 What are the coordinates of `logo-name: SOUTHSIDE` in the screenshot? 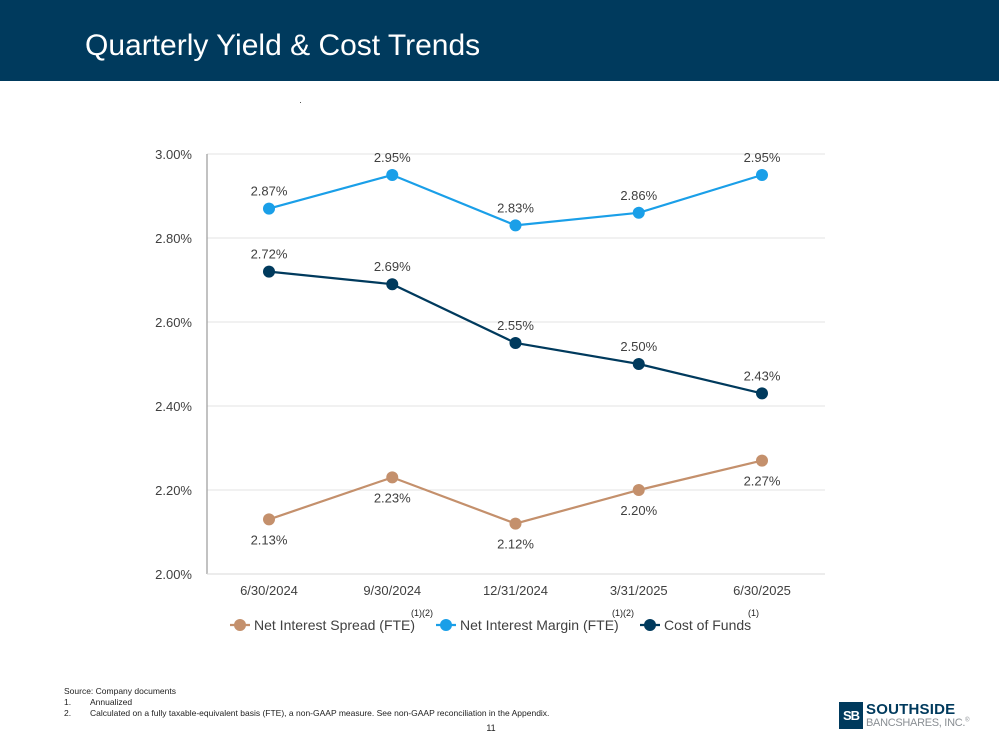 It's located at (911, 709).